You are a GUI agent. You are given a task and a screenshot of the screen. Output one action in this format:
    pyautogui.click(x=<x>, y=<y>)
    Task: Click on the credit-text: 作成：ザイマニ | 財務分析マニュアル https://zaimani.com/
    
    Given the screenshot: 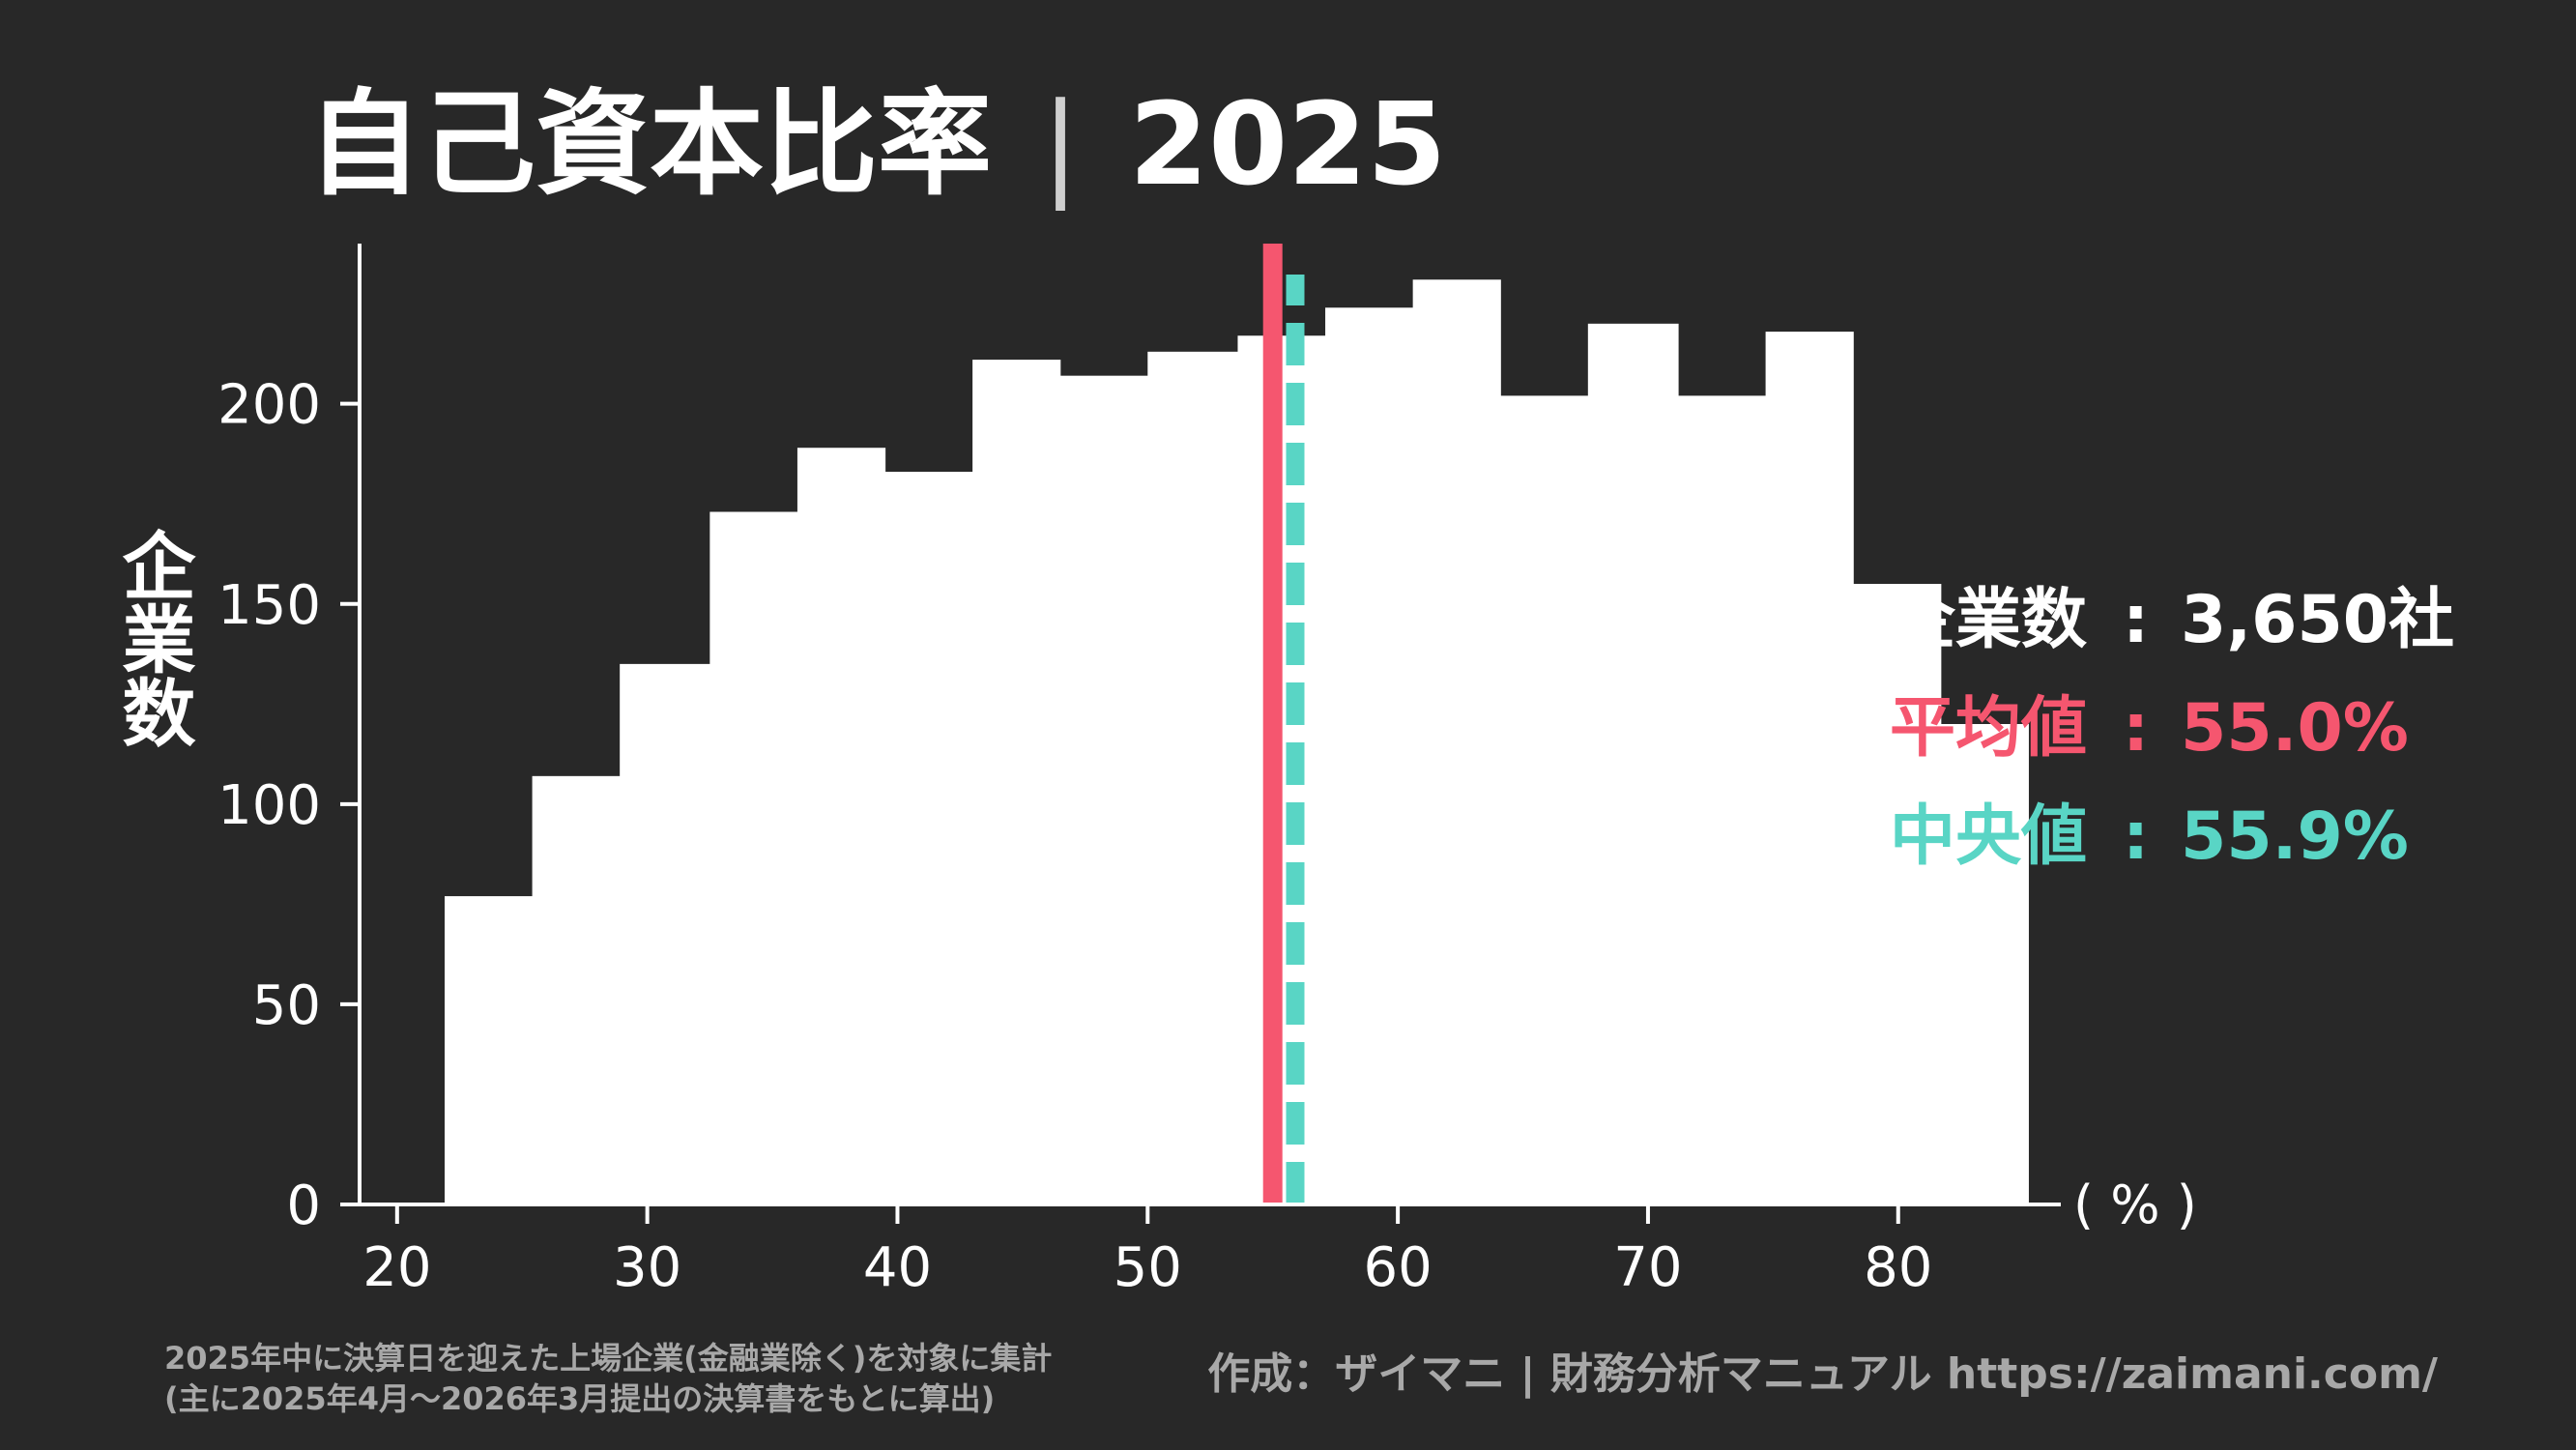 What is the action you would take?
    pyautogui.click(x=1823, y=1374)
    